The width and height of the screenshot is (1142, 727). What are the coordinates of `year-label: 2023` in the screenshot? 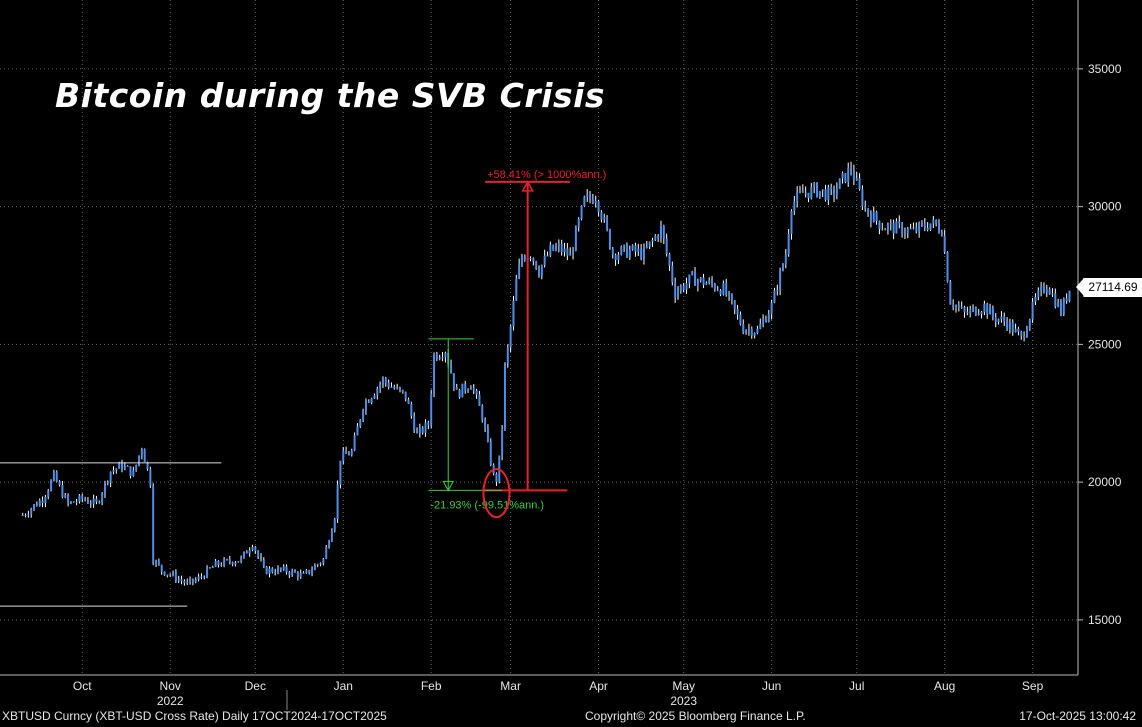 It's located at (683, 701).